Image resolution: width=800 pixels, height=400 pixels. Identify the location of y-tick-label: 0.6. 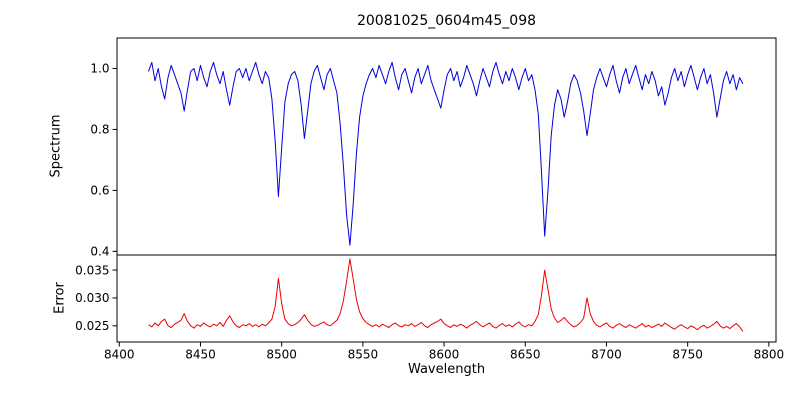
(99, 191).